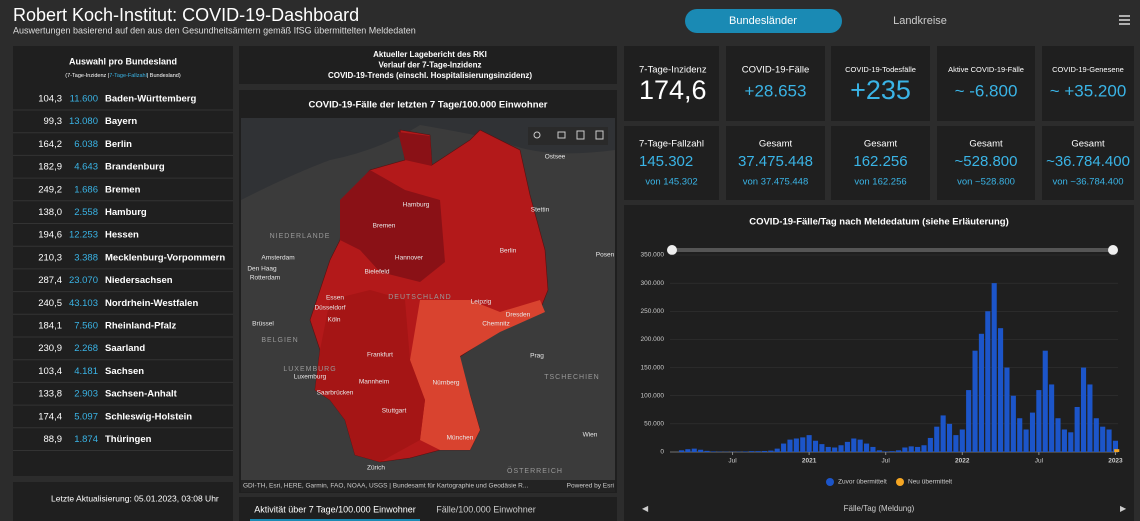 Image resolution: width=1140 pixels, height=521 pixels. I want to click on nav-arrow: ▶, so click(1123, 508).